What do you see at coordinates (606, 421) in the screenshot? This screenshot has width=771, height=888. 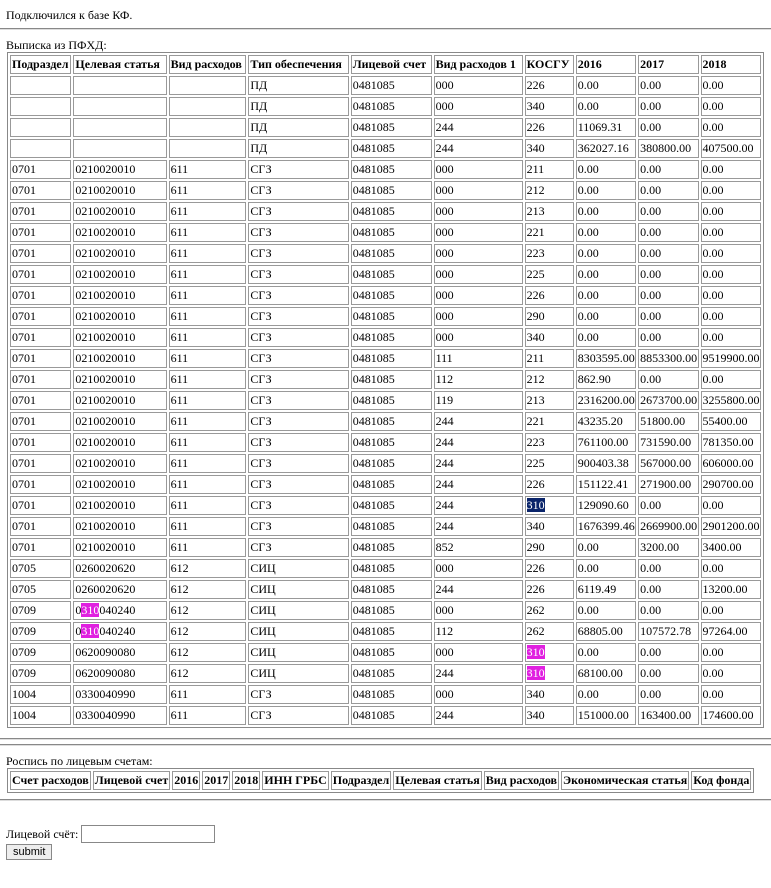 I see `table-cell: 43235.20` at bounding box center [606, 421].